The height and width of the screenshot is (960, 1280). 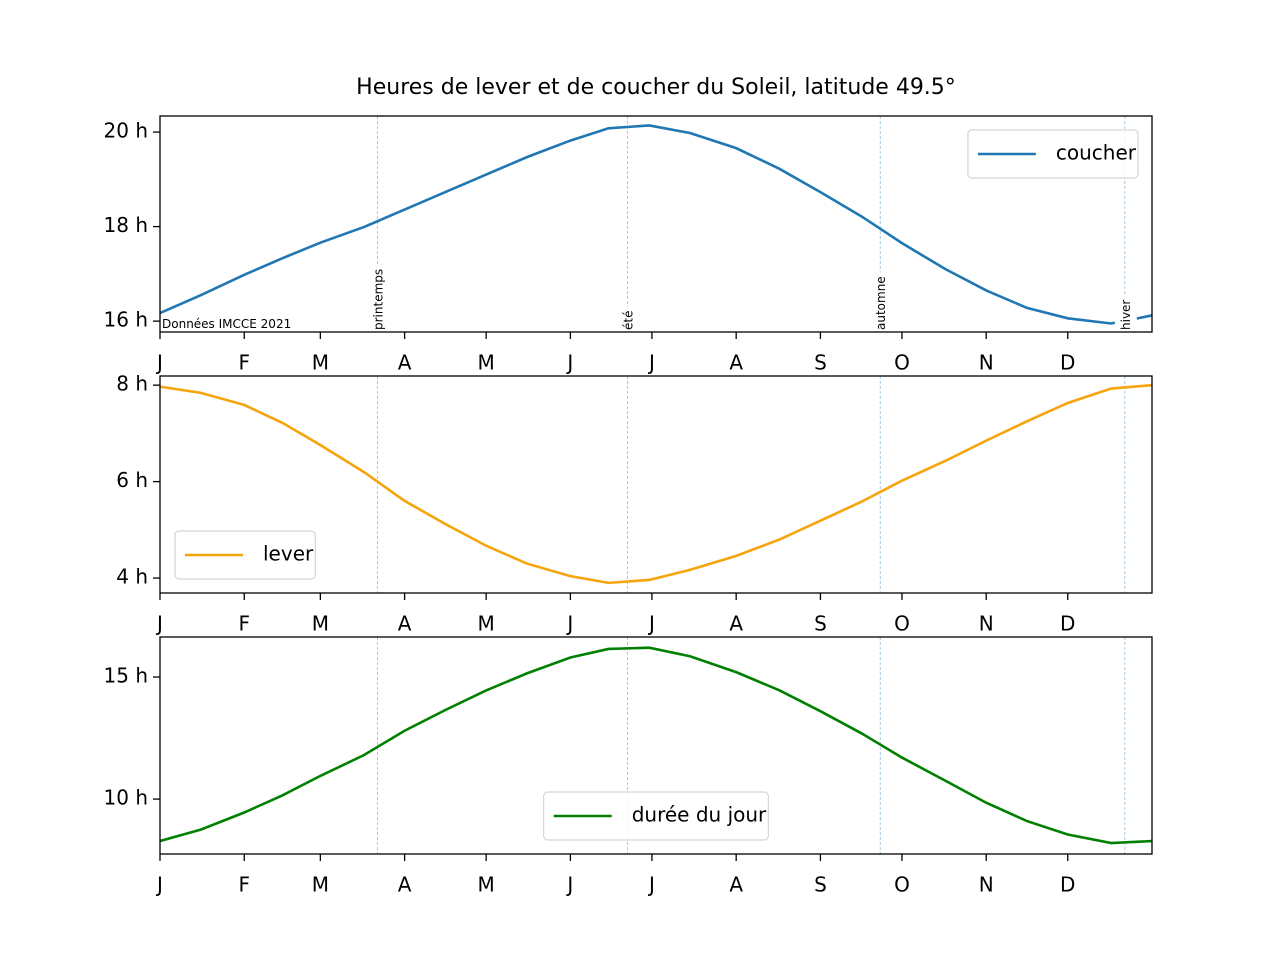 I want to click on season-label: hiver, so click(x=1126, y=315).